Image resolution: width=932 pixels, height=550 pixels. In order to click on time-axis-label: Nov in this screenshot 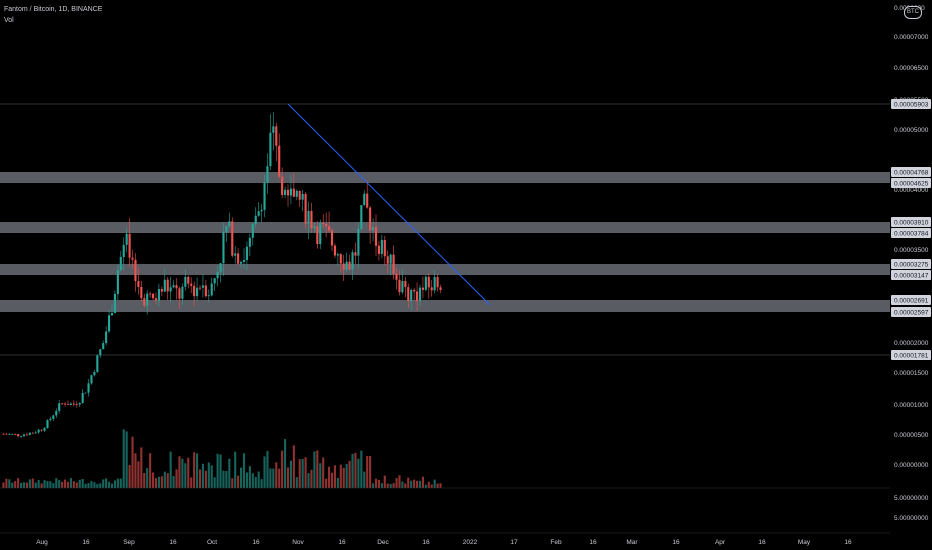, I will do `click(298, 542)`.